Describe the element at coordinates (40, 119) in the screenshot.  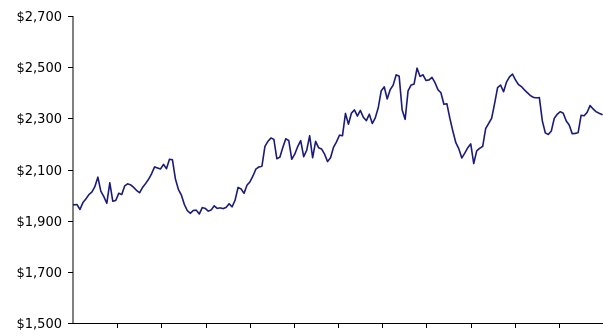
I see `y-tick-label: $2,300` at that location.